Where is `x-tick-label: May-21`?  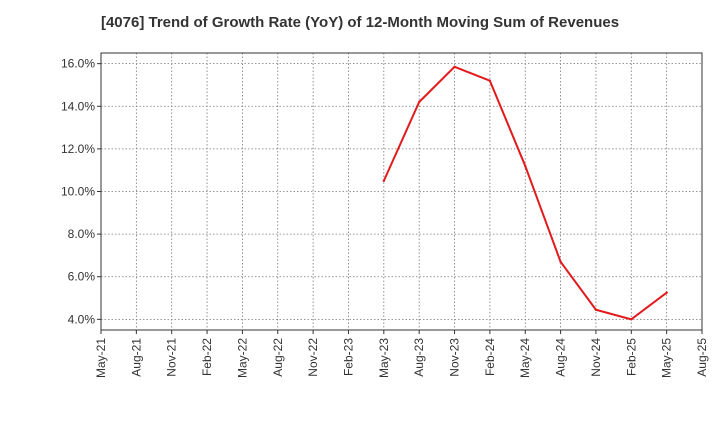
x-tick-label: May-21 is located at coordinates (101, 358).